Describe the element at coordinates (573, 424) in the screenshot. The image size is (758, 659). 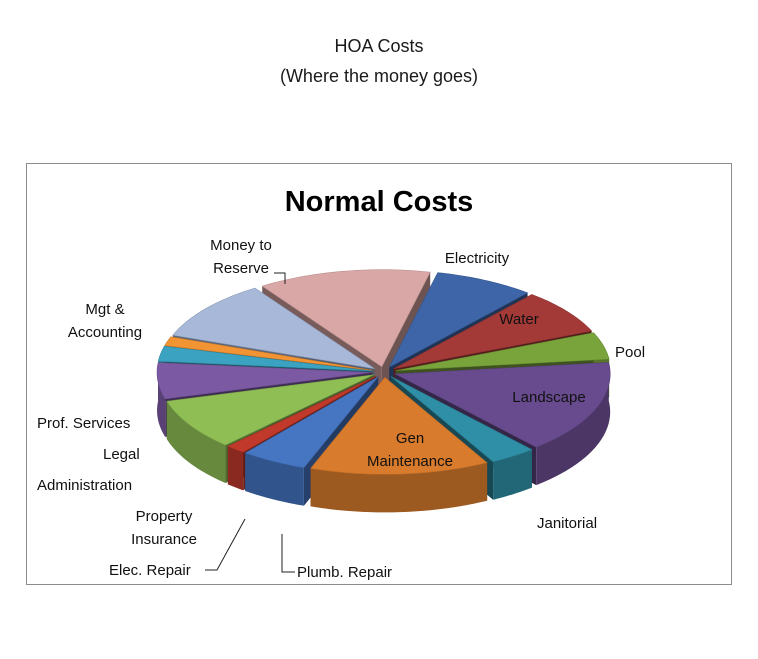
I see `slice-side-landscape` at that location.